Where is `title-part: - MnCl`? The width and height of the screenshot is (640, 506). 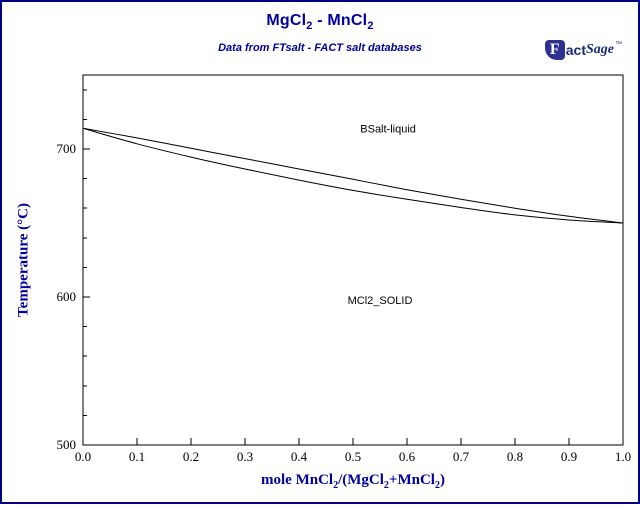 title-part: - MnCl is located at coordinates (340, 20).